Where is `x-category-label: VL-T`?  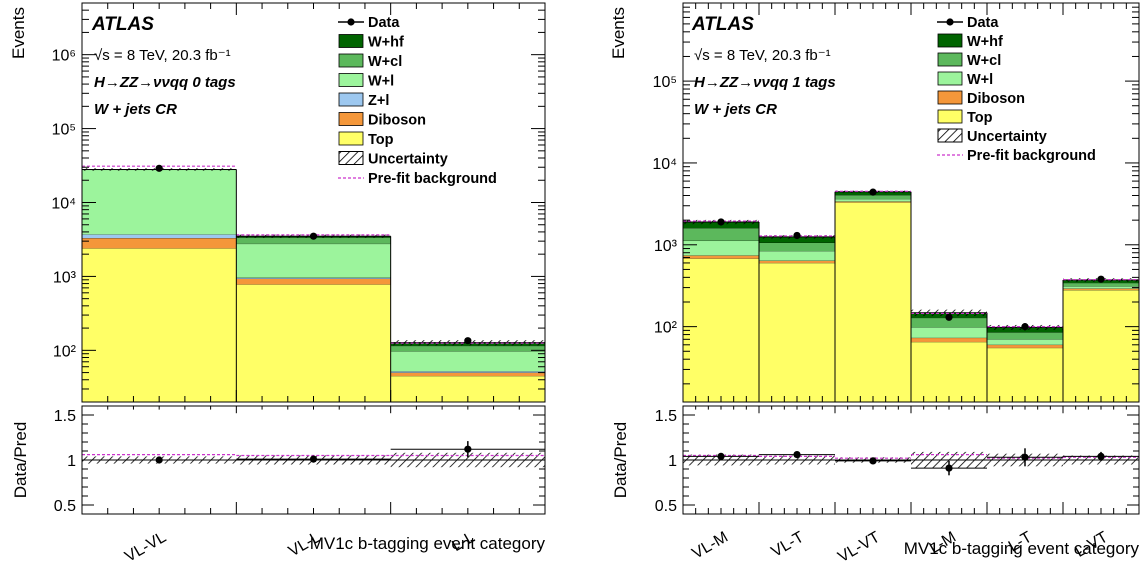 x-category-label: VL-T is located at coordinates (787, 545).